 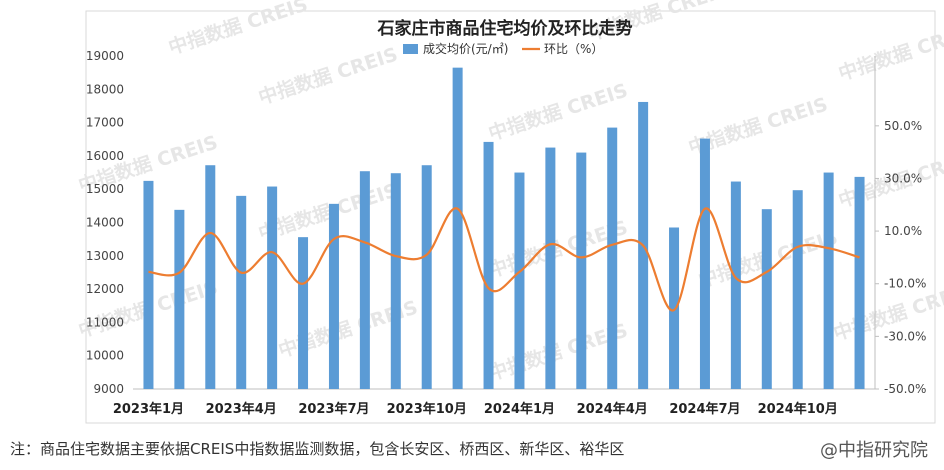 What do you see at coordinates (612, 409) in the screenshot?
I see `x-axis-tick-label: 2024年4月` at bounding box center [612, 409].